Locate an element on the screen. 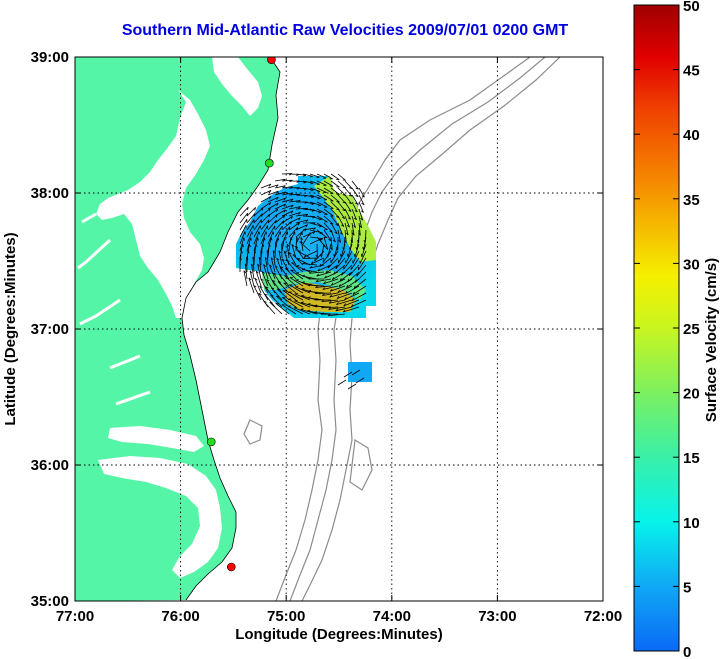 The width and height of the screenshot is (724, 659). colorbar-ticks: 0 5 10 15 20 25 30 35 40 45 50 is located at coordinates (667, 329).